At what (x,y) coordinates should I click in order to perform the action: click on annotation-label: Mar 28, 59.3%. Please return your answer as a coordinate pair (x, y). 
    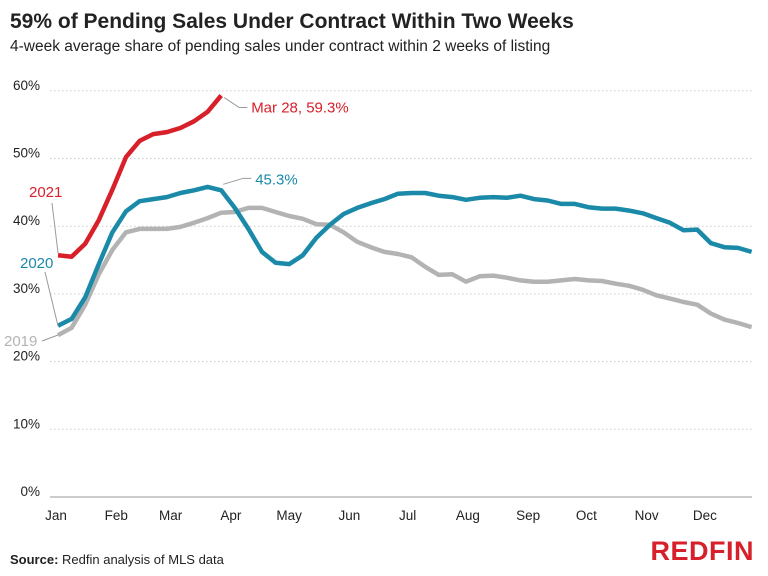
    Looking at the image, I should click on (300, 108).